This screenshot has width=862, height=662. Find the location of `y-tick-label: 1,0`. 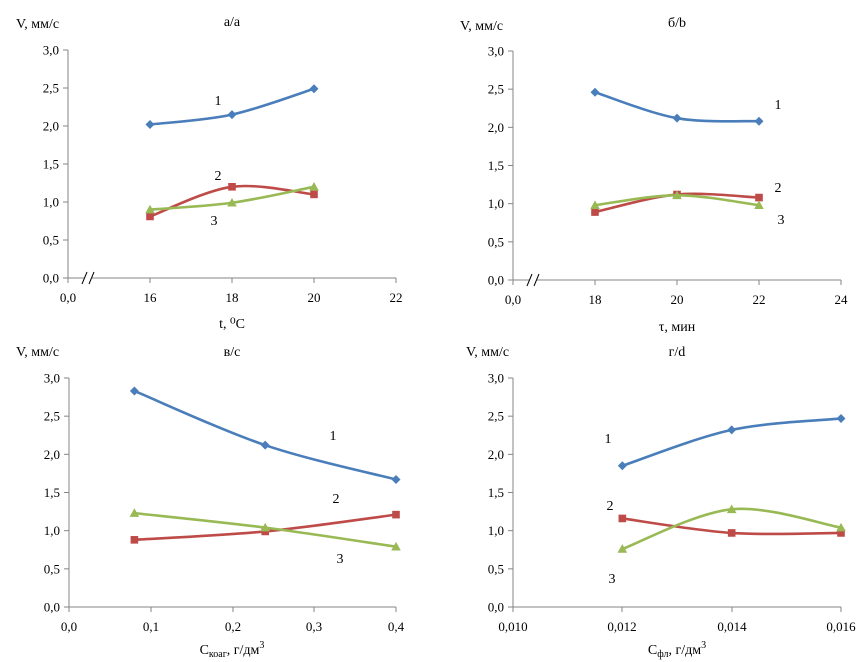

y-tick-label: 1,0 is located at coordinates (496, 530).